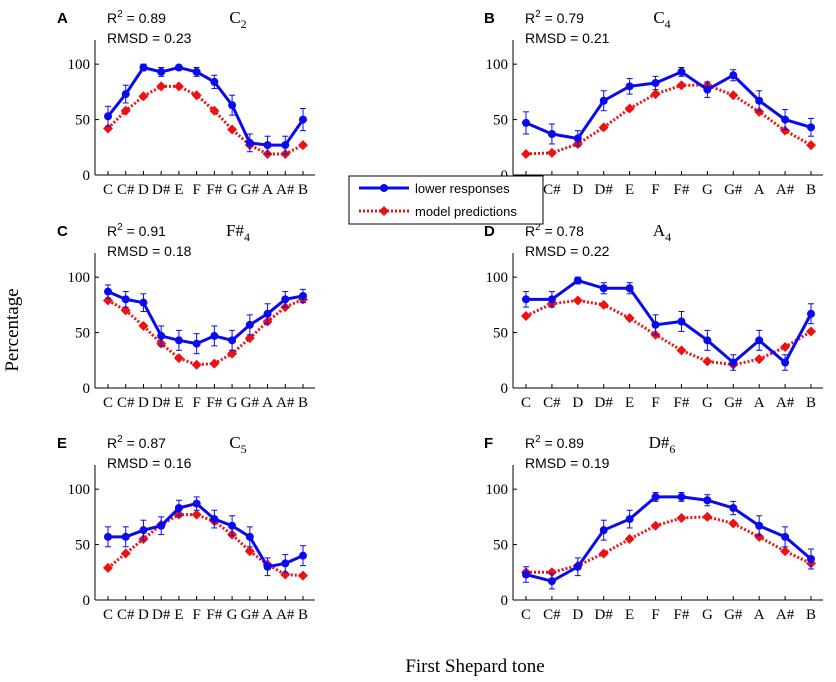  What do you see at coordinates (604, 615) in the screenshot?
I see `x-tick-label: D#` at bounding box center [604, 615].